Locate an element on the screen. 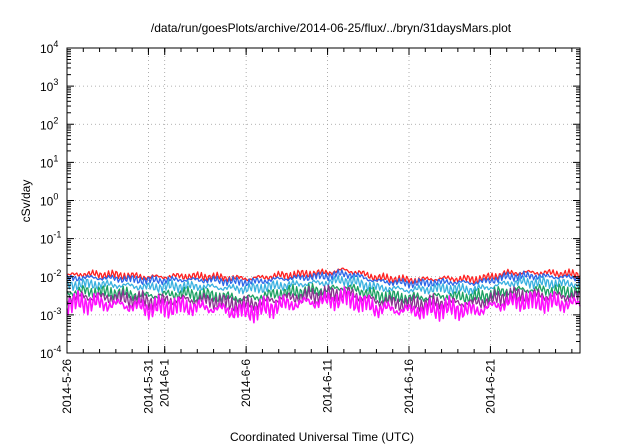  series-line-cyan is located at coordinates (323, 285).